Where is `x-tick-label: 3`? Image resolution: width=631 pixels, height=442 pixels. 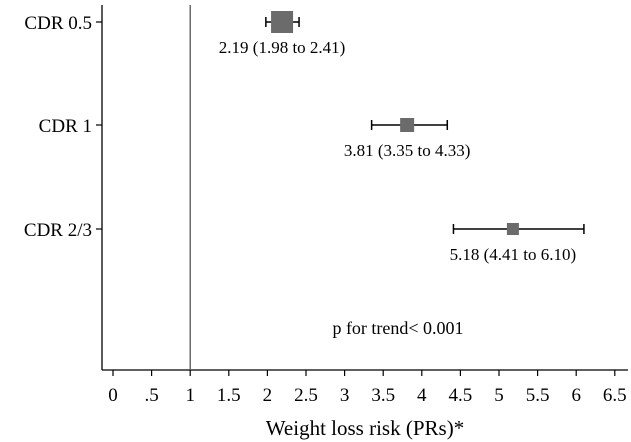 x-tick-label: 3 is located at coordinates (345, 395).